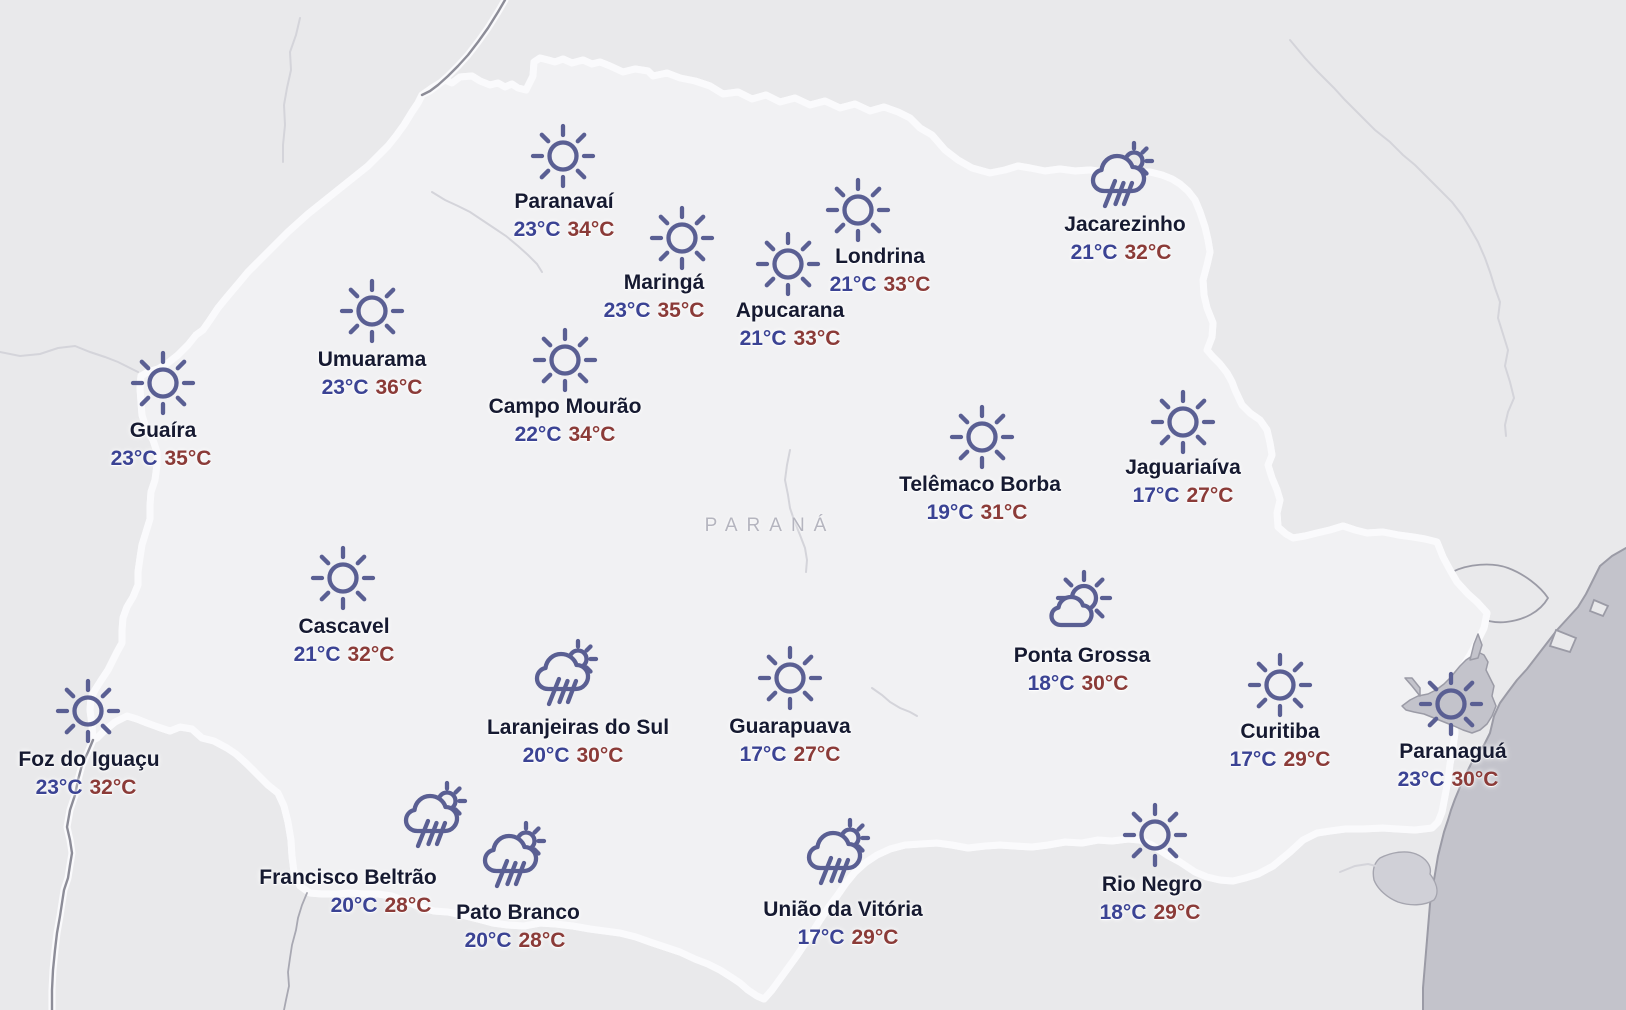 The width and height of the screenshot is (1626, 1010). I want to click on min-temp: 18°C, so click(1051, 683).